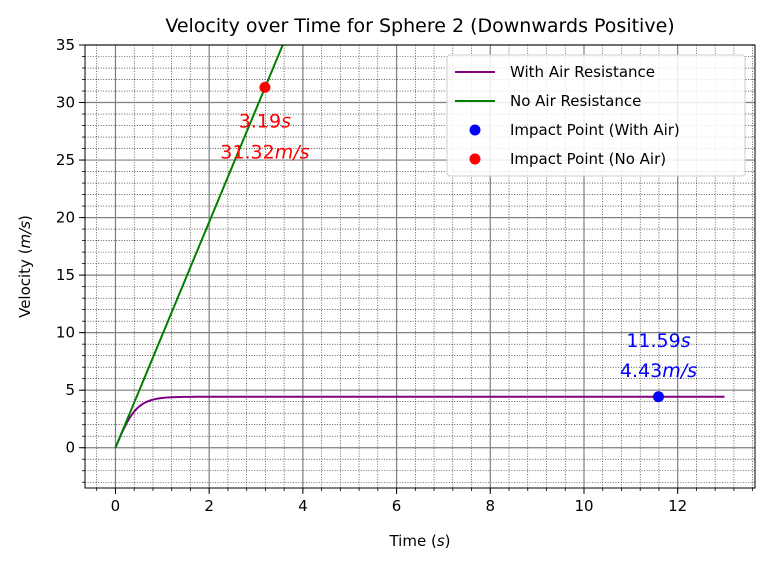 The height and width of the screenshot is (565, 768). What do you see at coordinates (209, 506) in the screenshot?
I see `x-tick-label: 2` at bounding box center [209, 506].